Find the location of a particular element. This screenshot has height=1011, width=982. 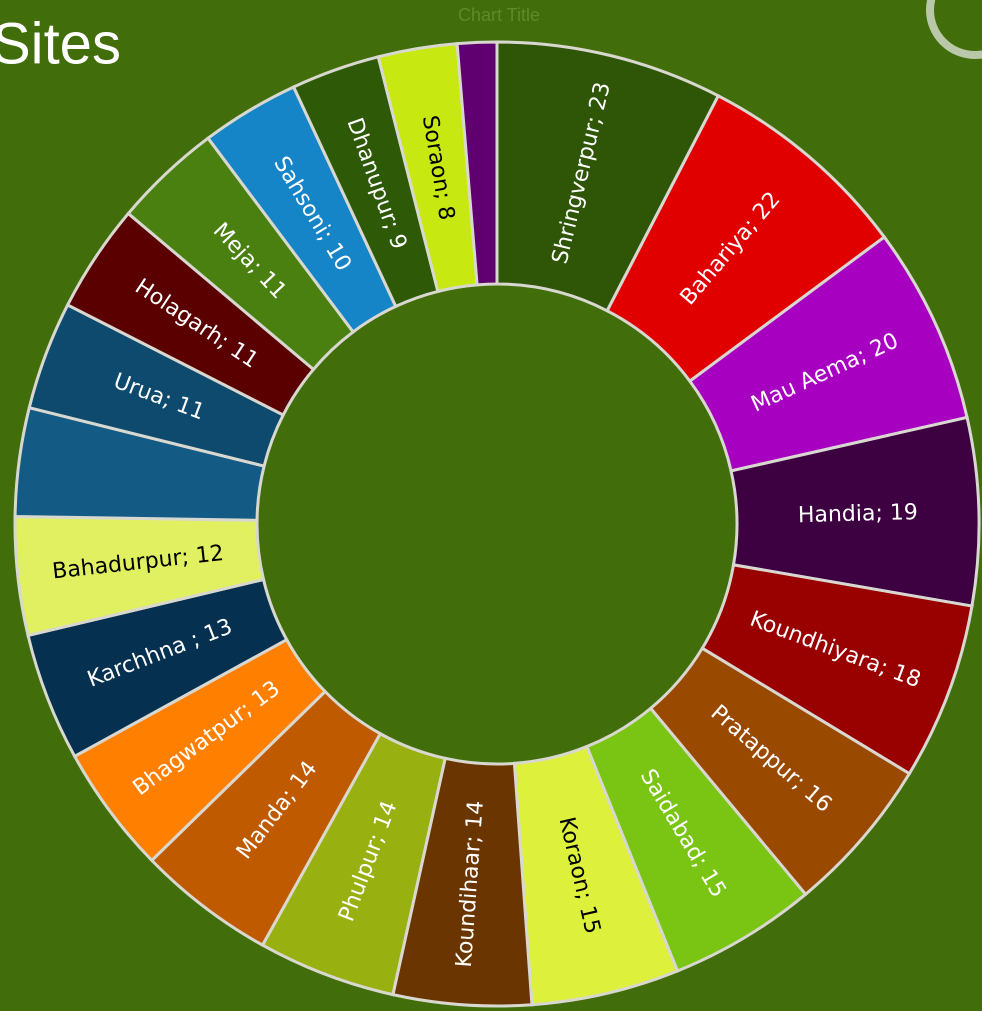

logo is located at coordinates (954, 29).